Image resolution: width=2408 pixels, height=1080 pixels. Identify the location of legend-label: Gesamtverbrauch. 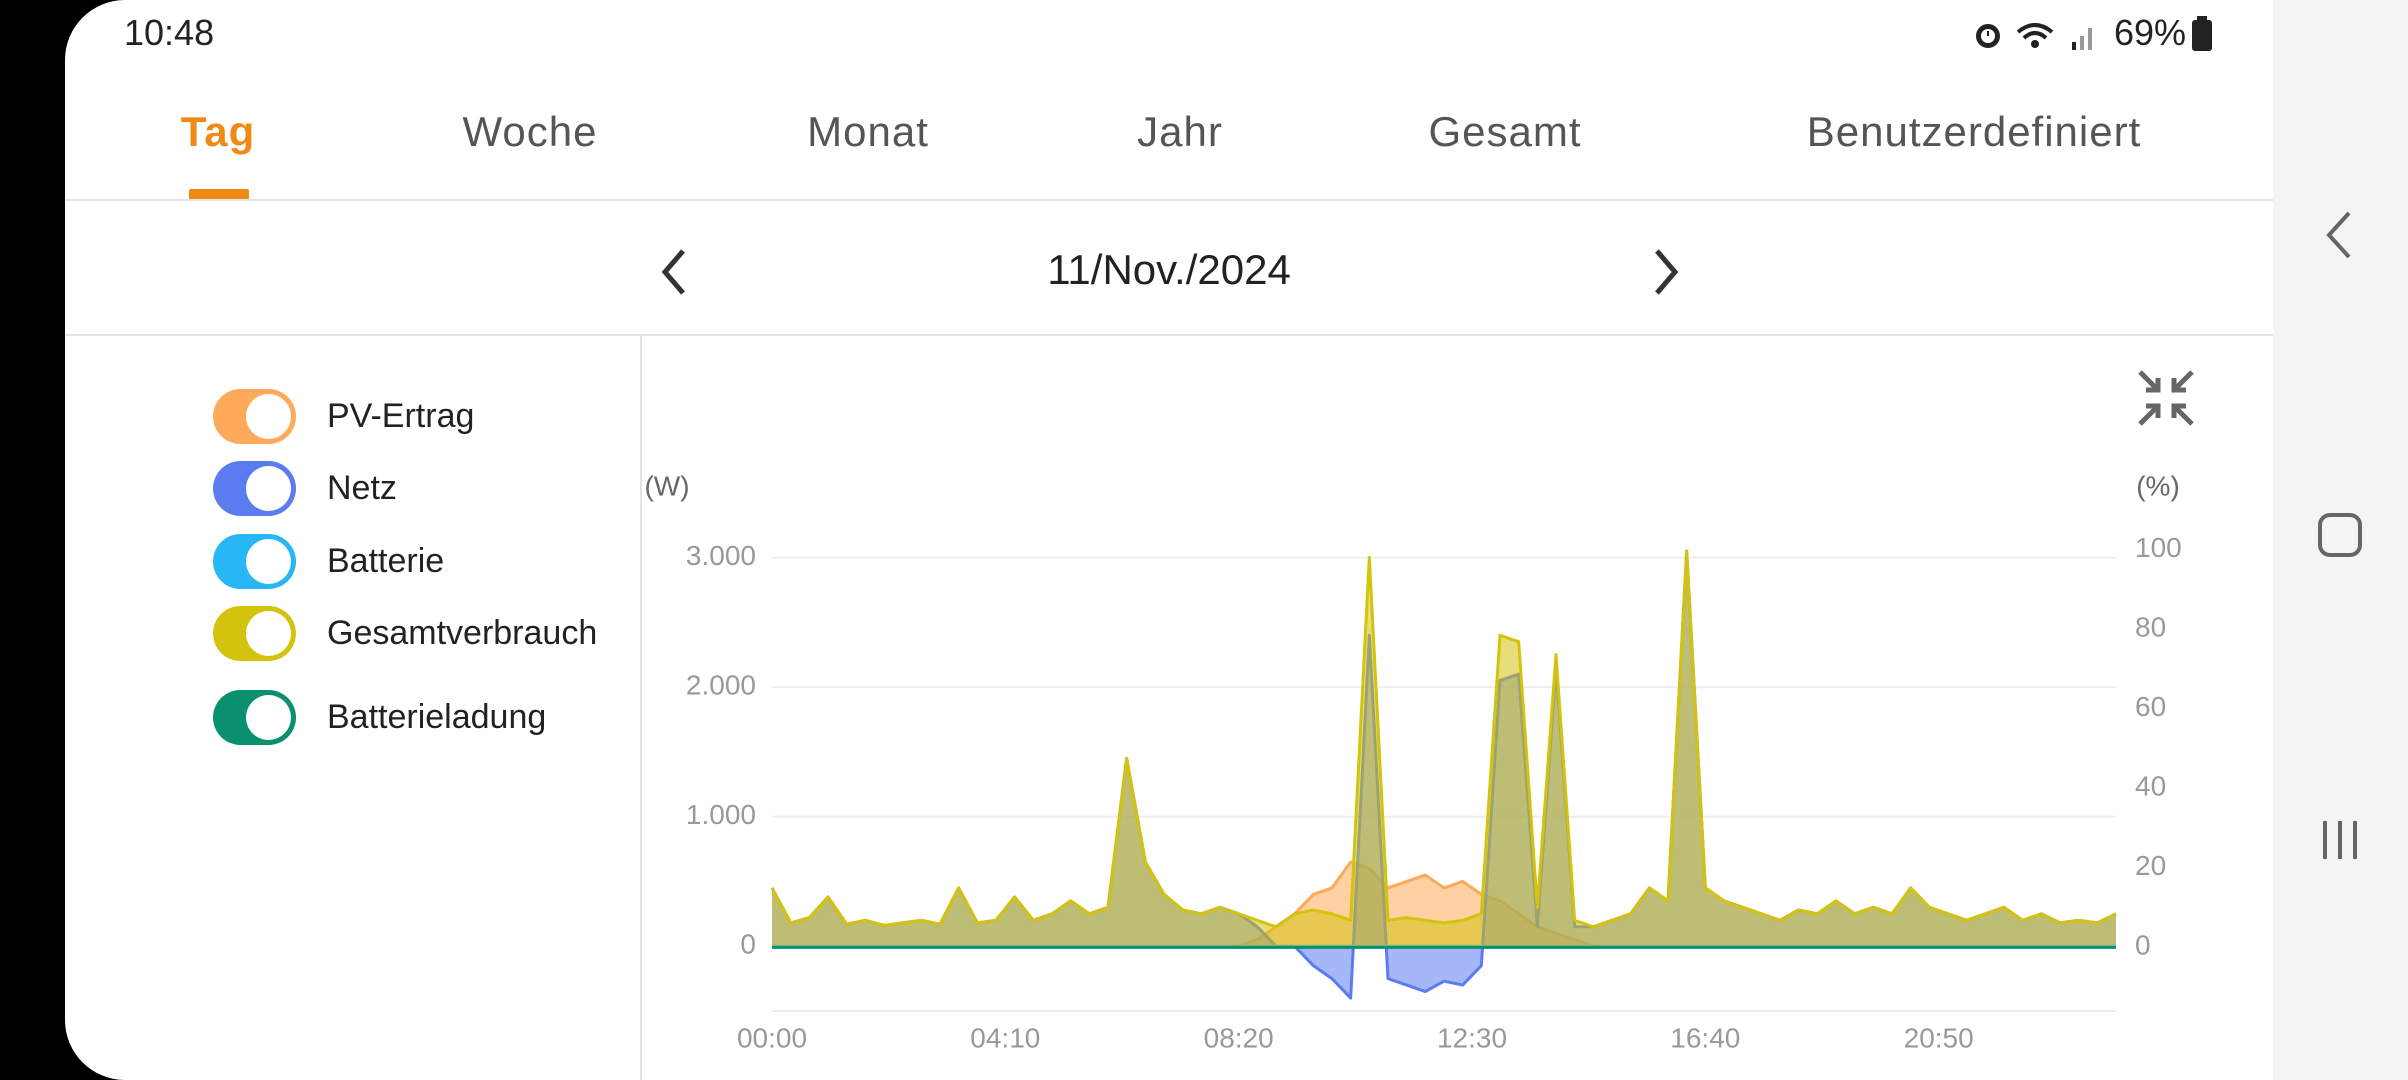
(462, 633).